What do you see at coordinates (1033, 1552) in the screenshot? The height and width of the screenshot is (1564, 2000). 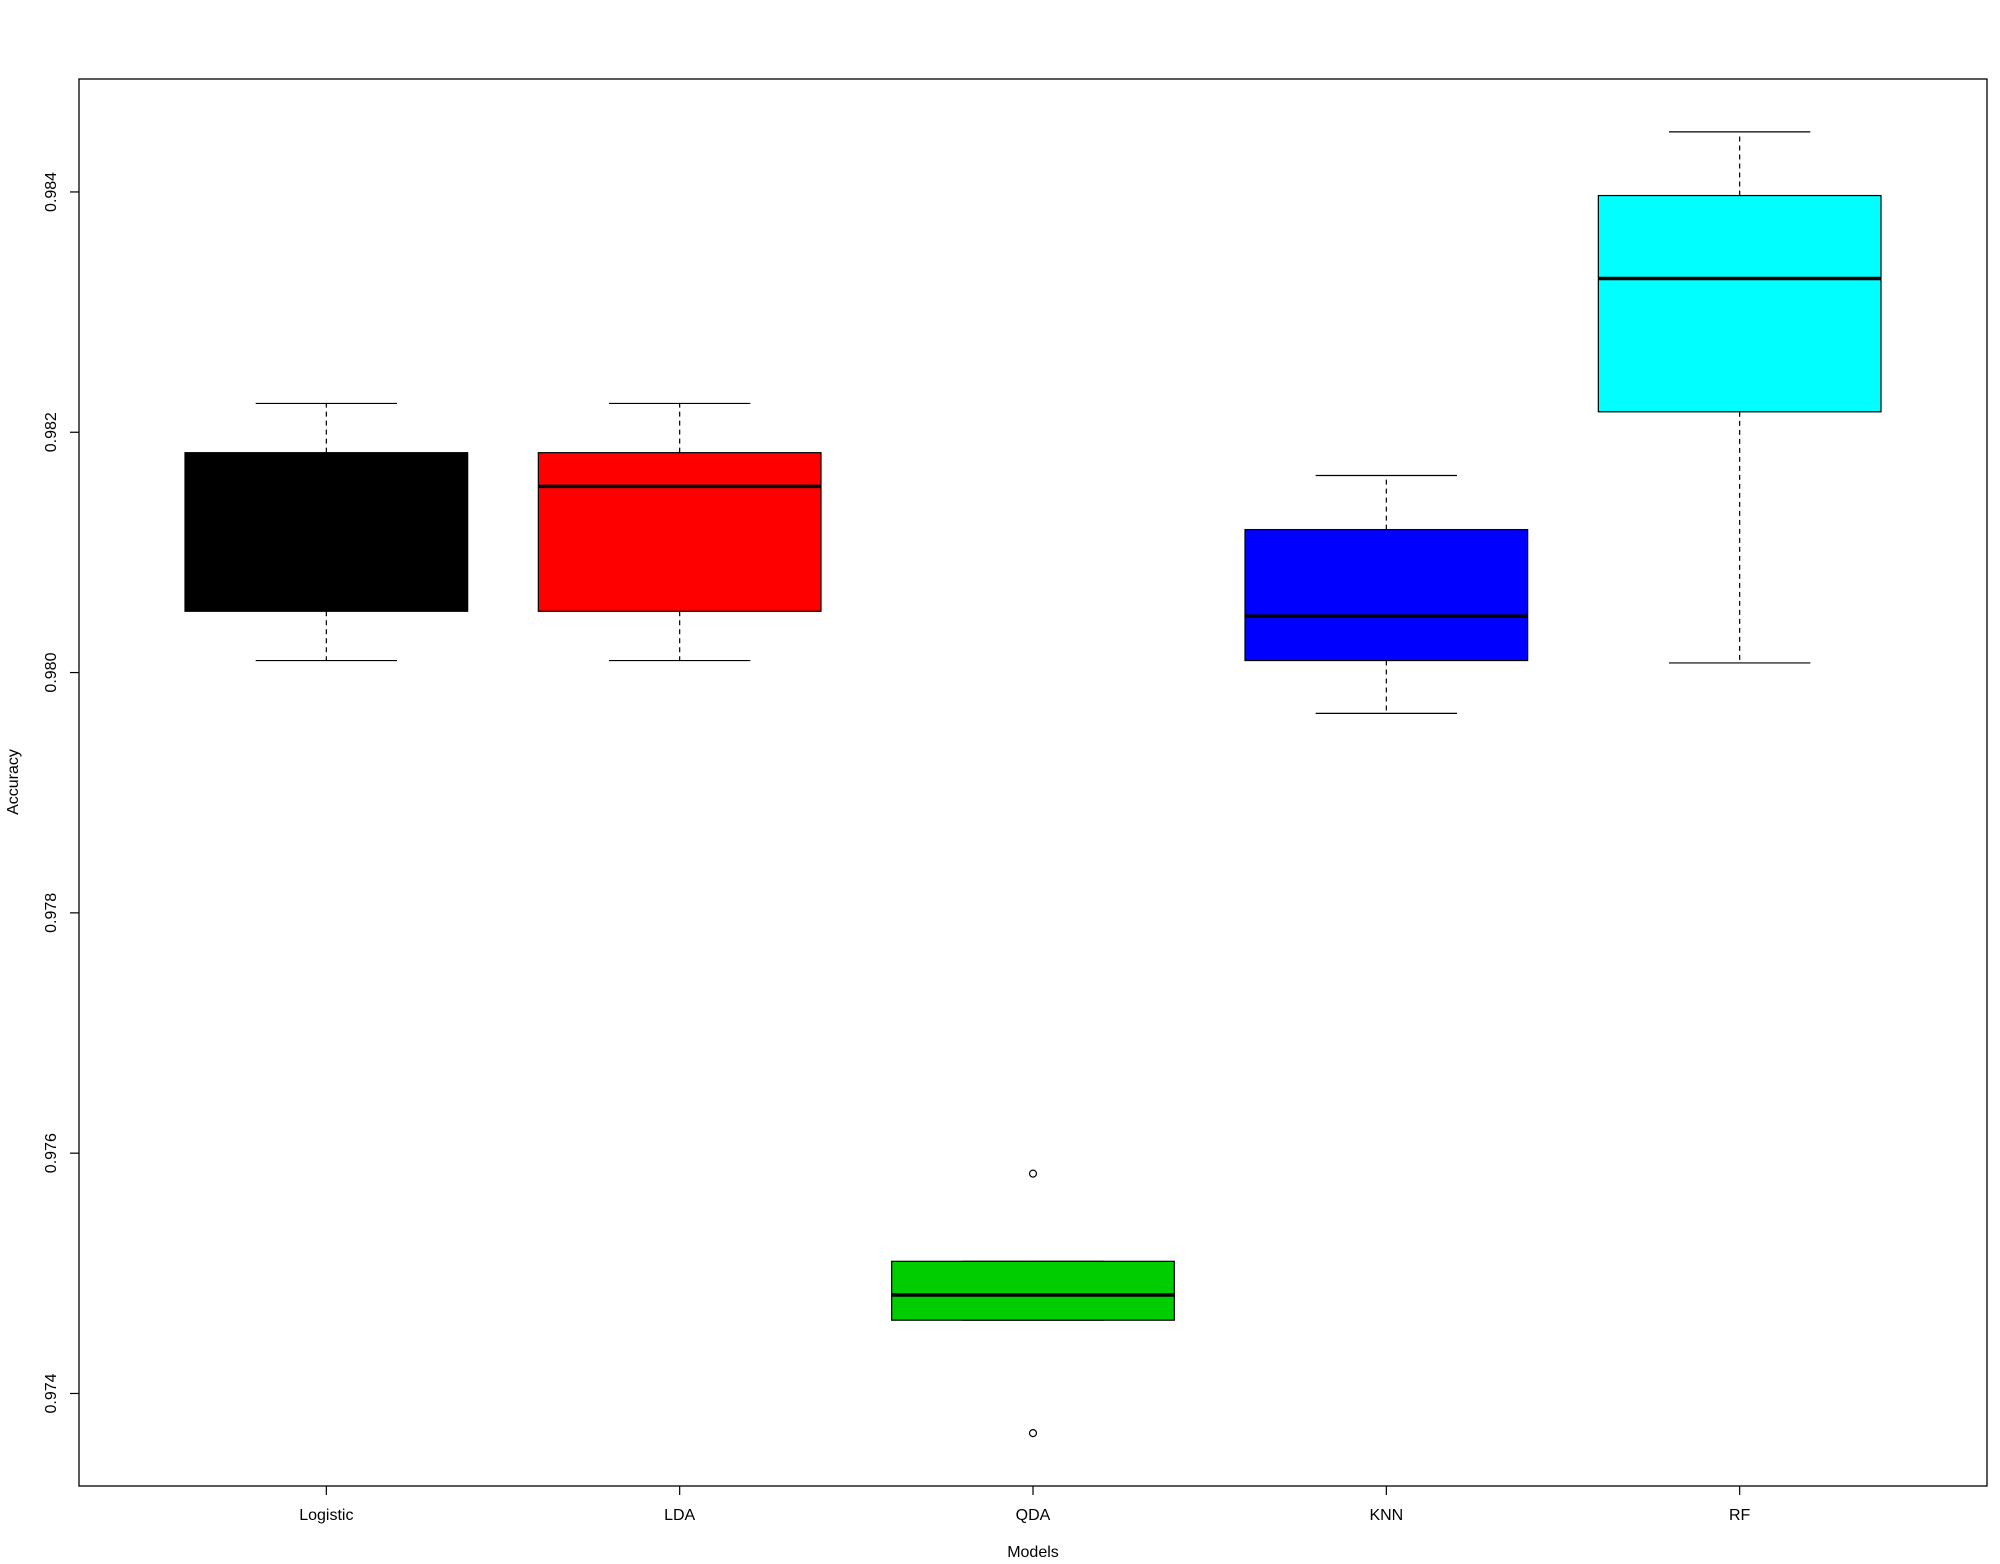 I see `x-axis-title: Models` at bounding box center [1033, 1552].